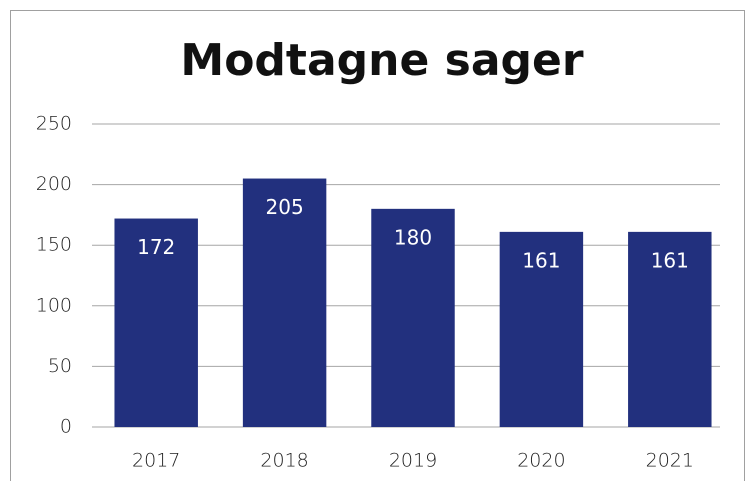  I want to click on data-label: 180, so click(413, 237).